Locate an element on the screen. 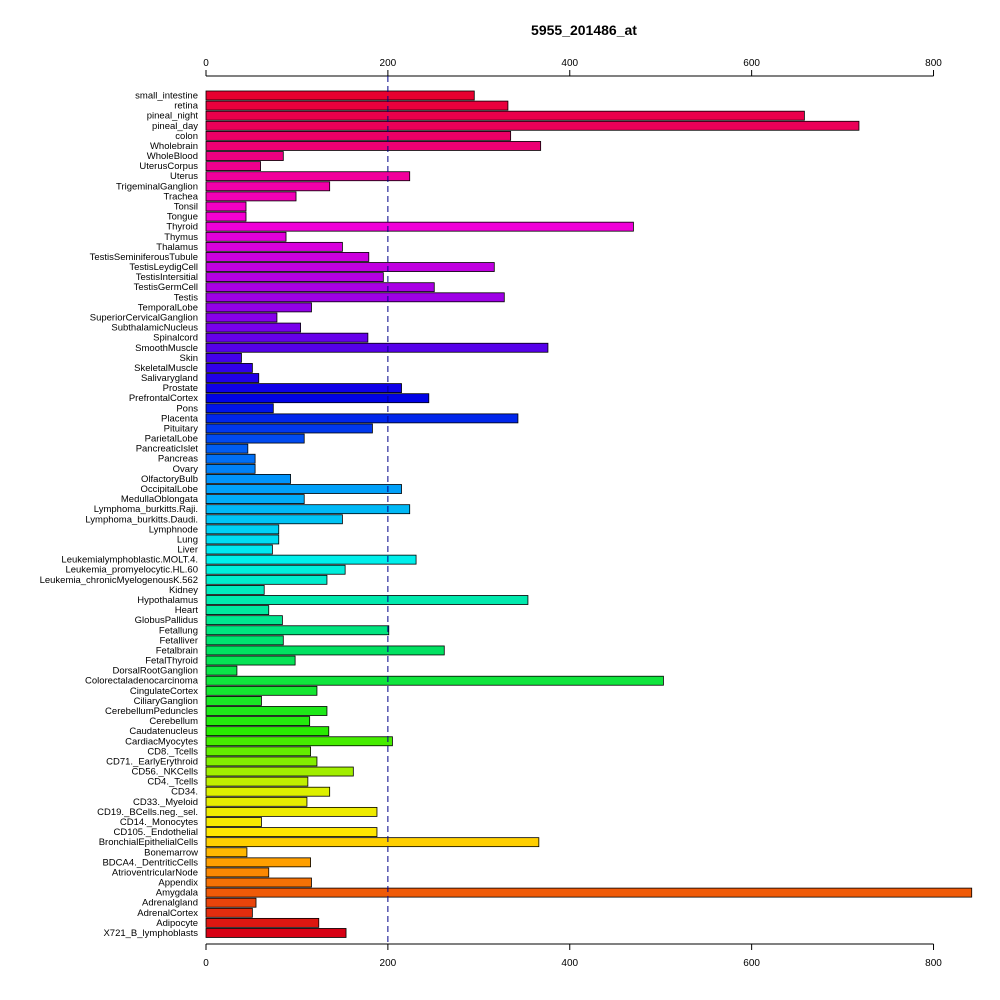  category-label: OlfactoryBulb is located at coordinates (169, 479).